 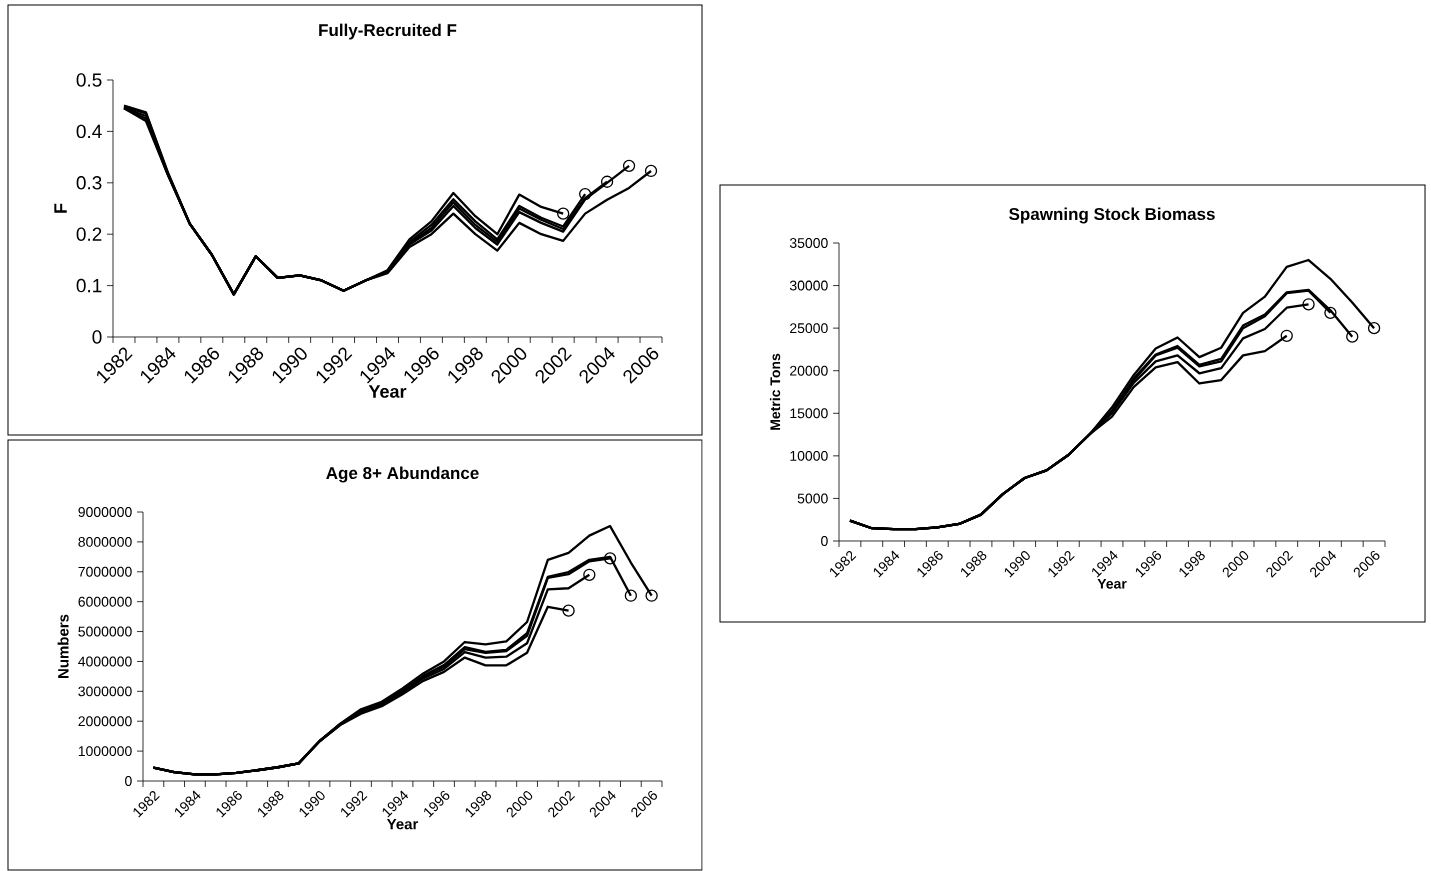 I want to click on y-axis-title: Metric Tons, so click(x=775, y=391).